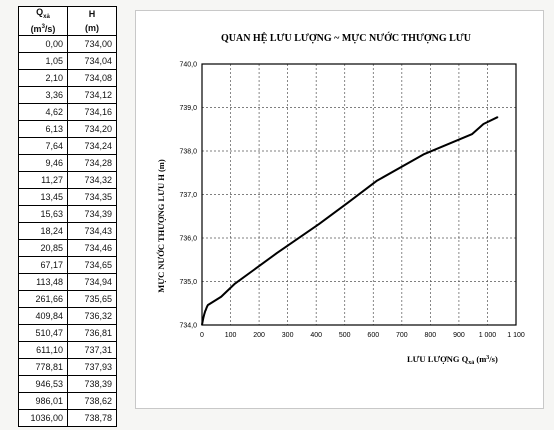 This screenshot has width=554, height=430. Describe the element at coordinates (488, 335) in the screenshot. I see `x-tick-label: 1 000` at that location.